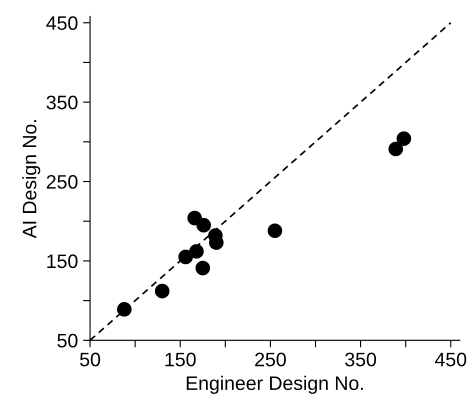 This screenshot has width=474, height=410. What do you see at coordinates (360, 359) in the screenshot?
I see `x-tick-label: 350` at bounding box center [360, 359].